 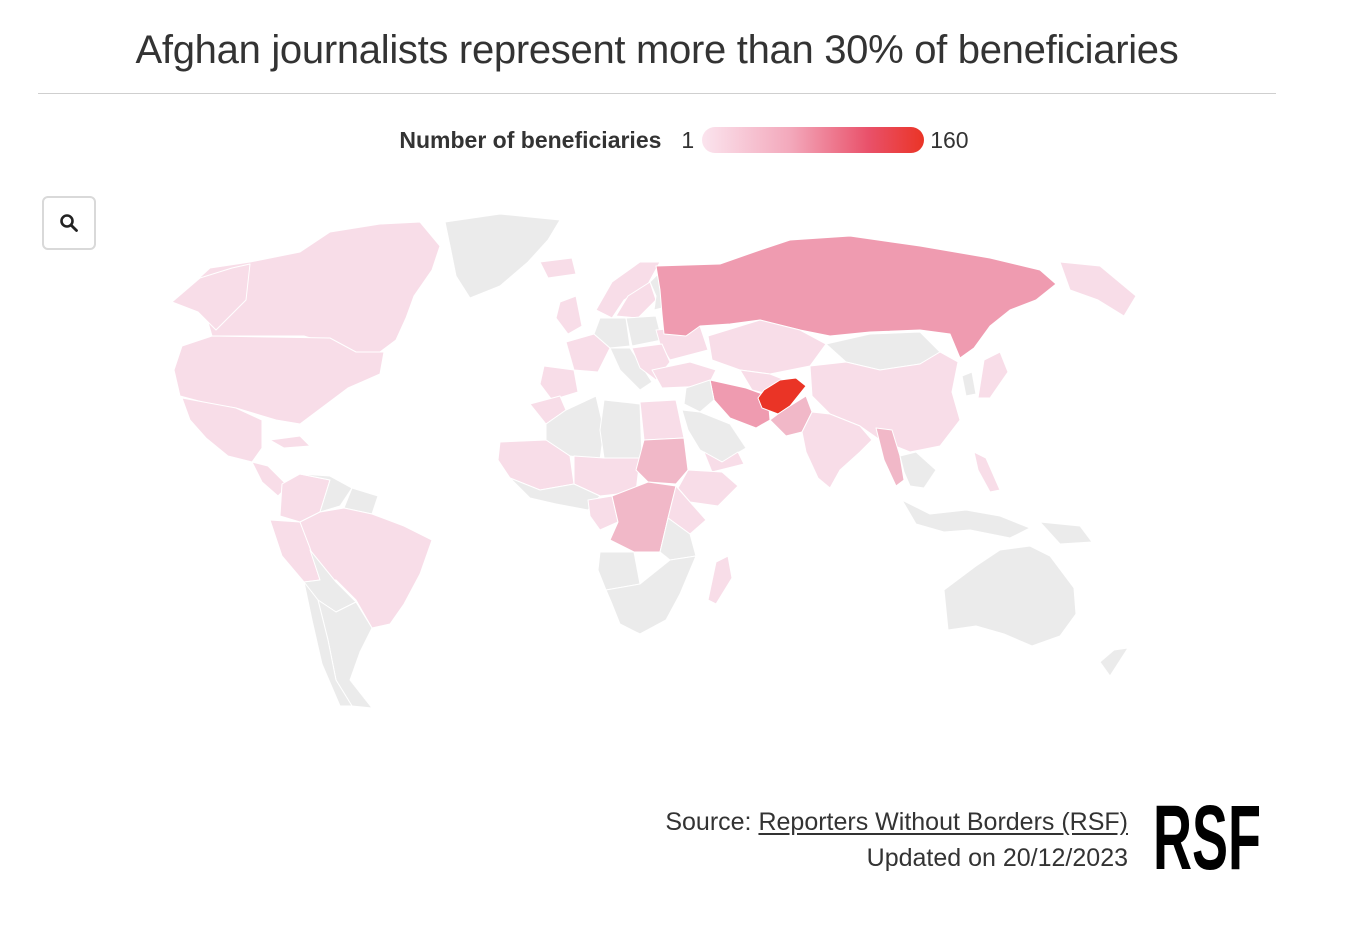 What do you see at coordinates (328, 644) in the screenshot?
I see `country-chile` at bounding box center [328, 644].